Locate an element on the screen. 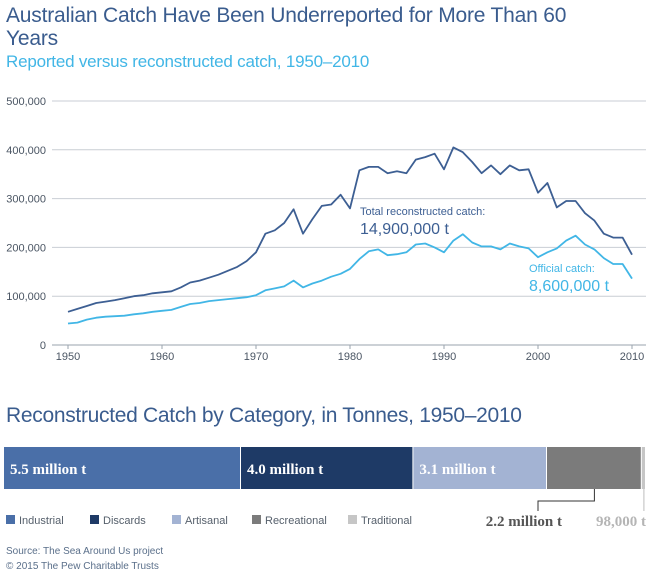  x-tick-label: 2000 is located at coordinates (538, 357).